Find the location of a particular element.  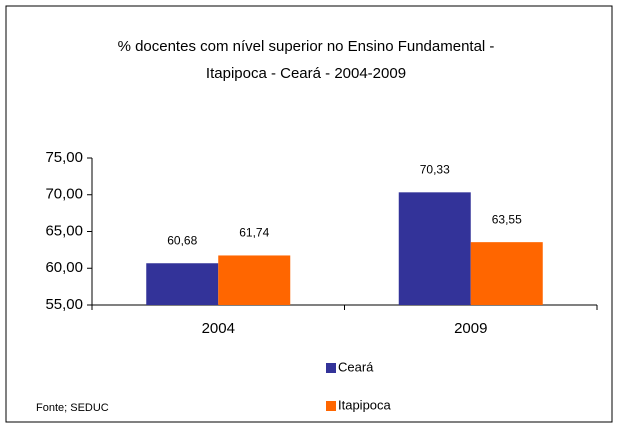

y-tick-label: 55,00 is located at coordinates (64, 304).